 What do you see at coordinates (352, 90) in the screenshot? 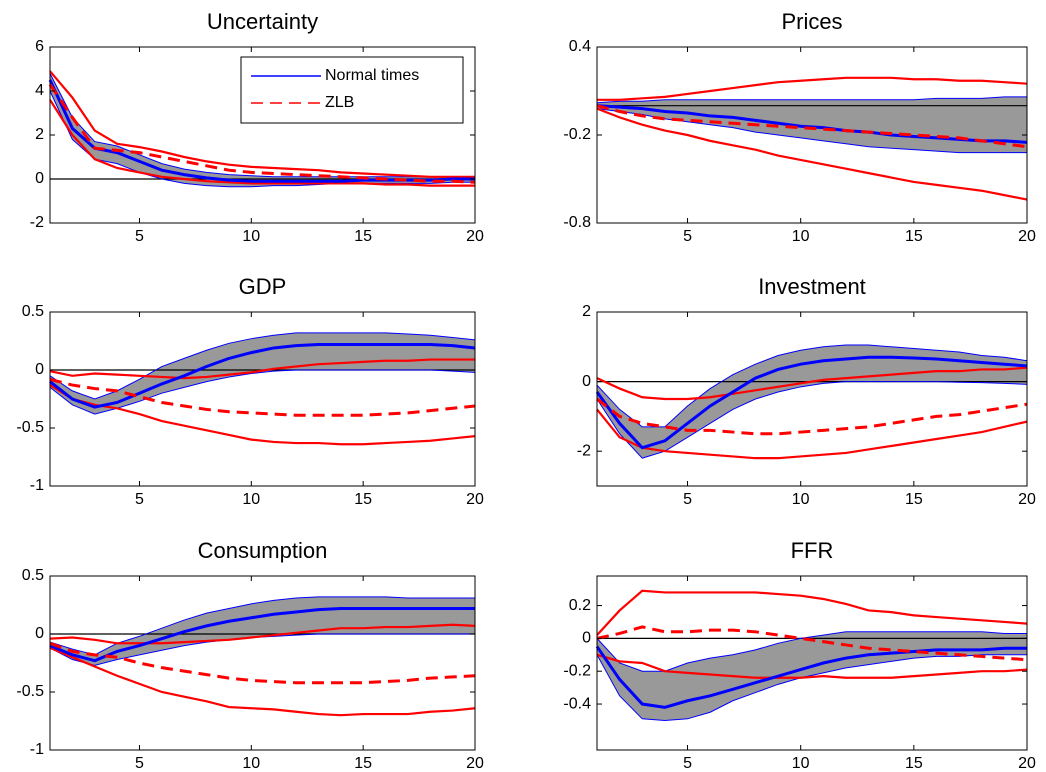
I see `legend-box` at bounding box center [352, 90].